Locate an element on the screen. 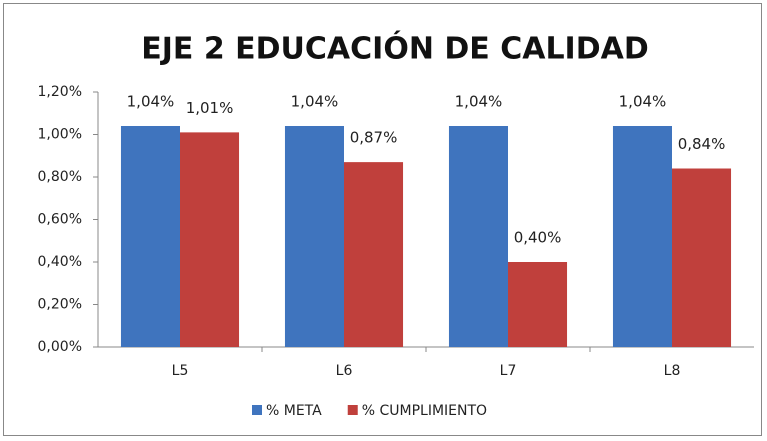 This screenshot has width=767, height=441. y-tick-label: 0,80% is located at coordinates (60, 177).